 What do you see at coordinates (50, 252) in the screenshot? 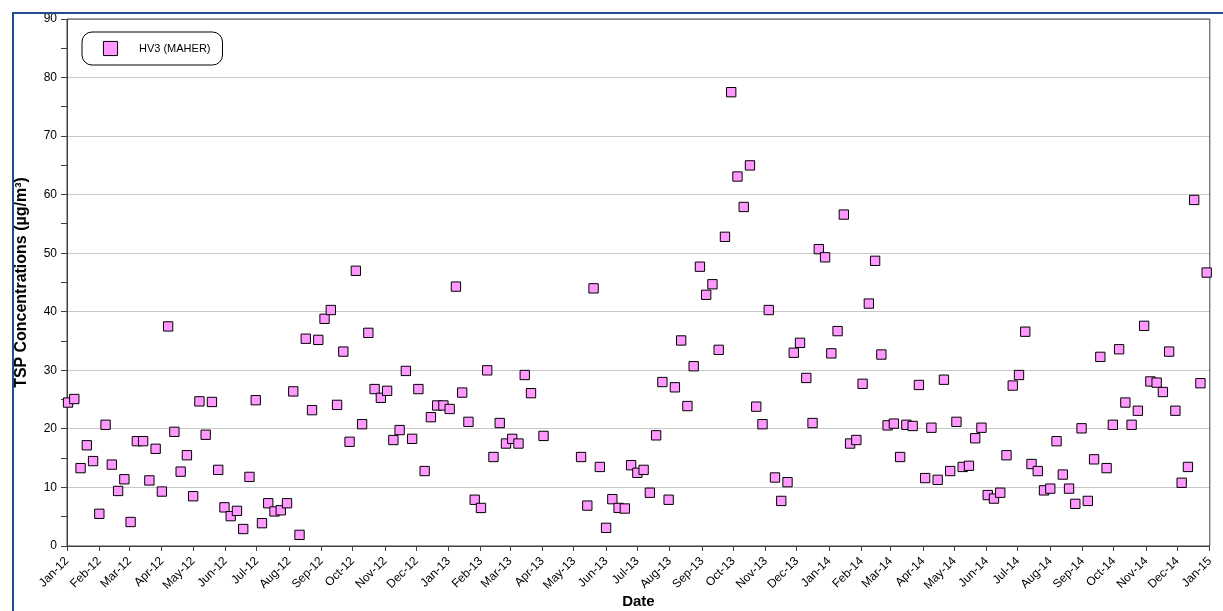
I see `y-tick-label: 50` at bounding box center [50, 252].